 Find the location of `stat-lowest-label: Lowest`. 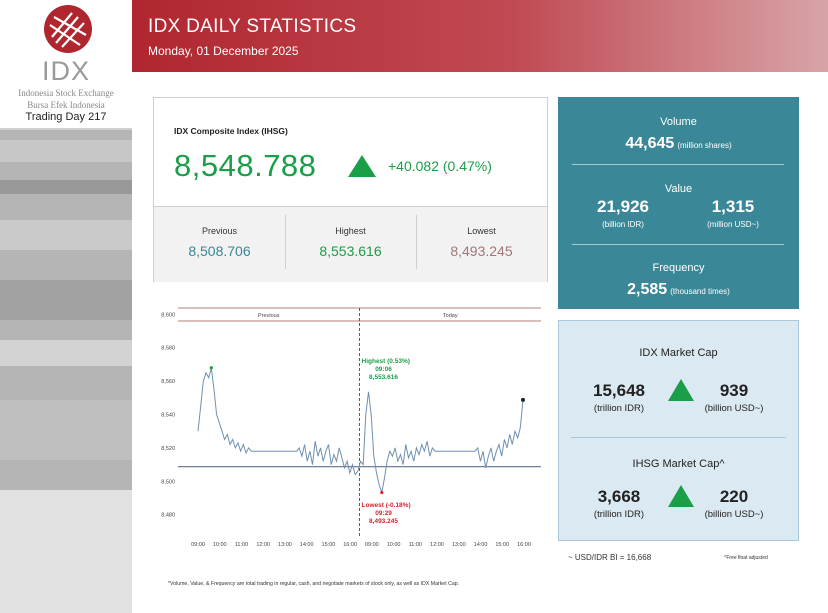

stat-lowest-label: Lowest is located at coordinates (481, 231).